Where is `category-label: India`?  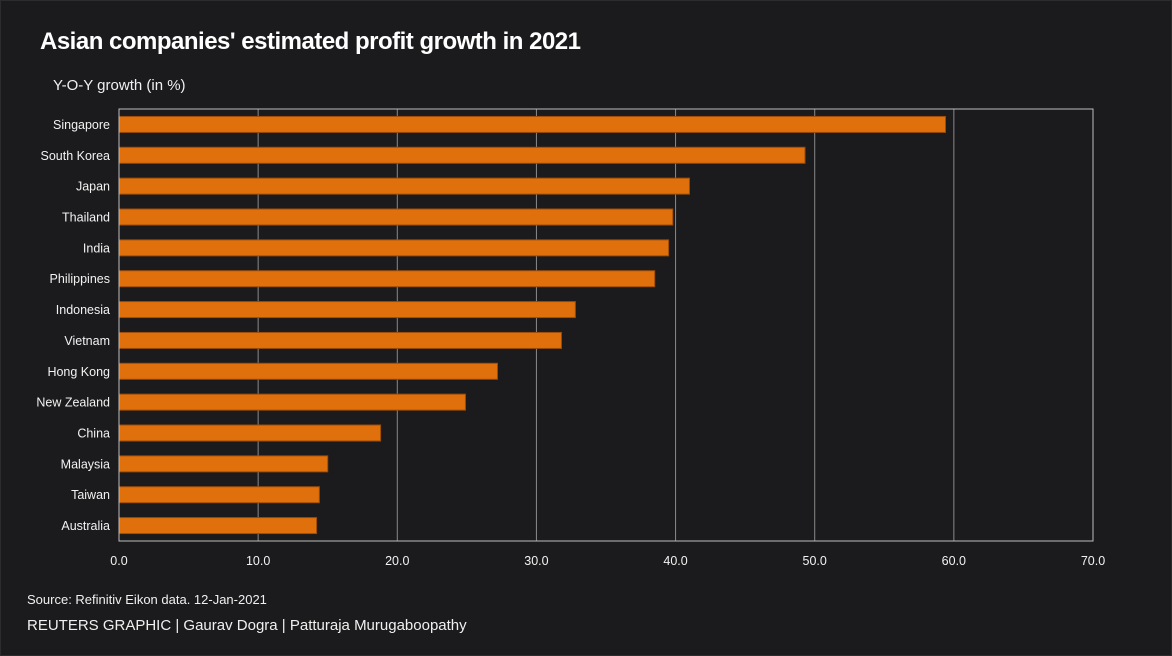 category-label: India is located at coordinates (96, 248).